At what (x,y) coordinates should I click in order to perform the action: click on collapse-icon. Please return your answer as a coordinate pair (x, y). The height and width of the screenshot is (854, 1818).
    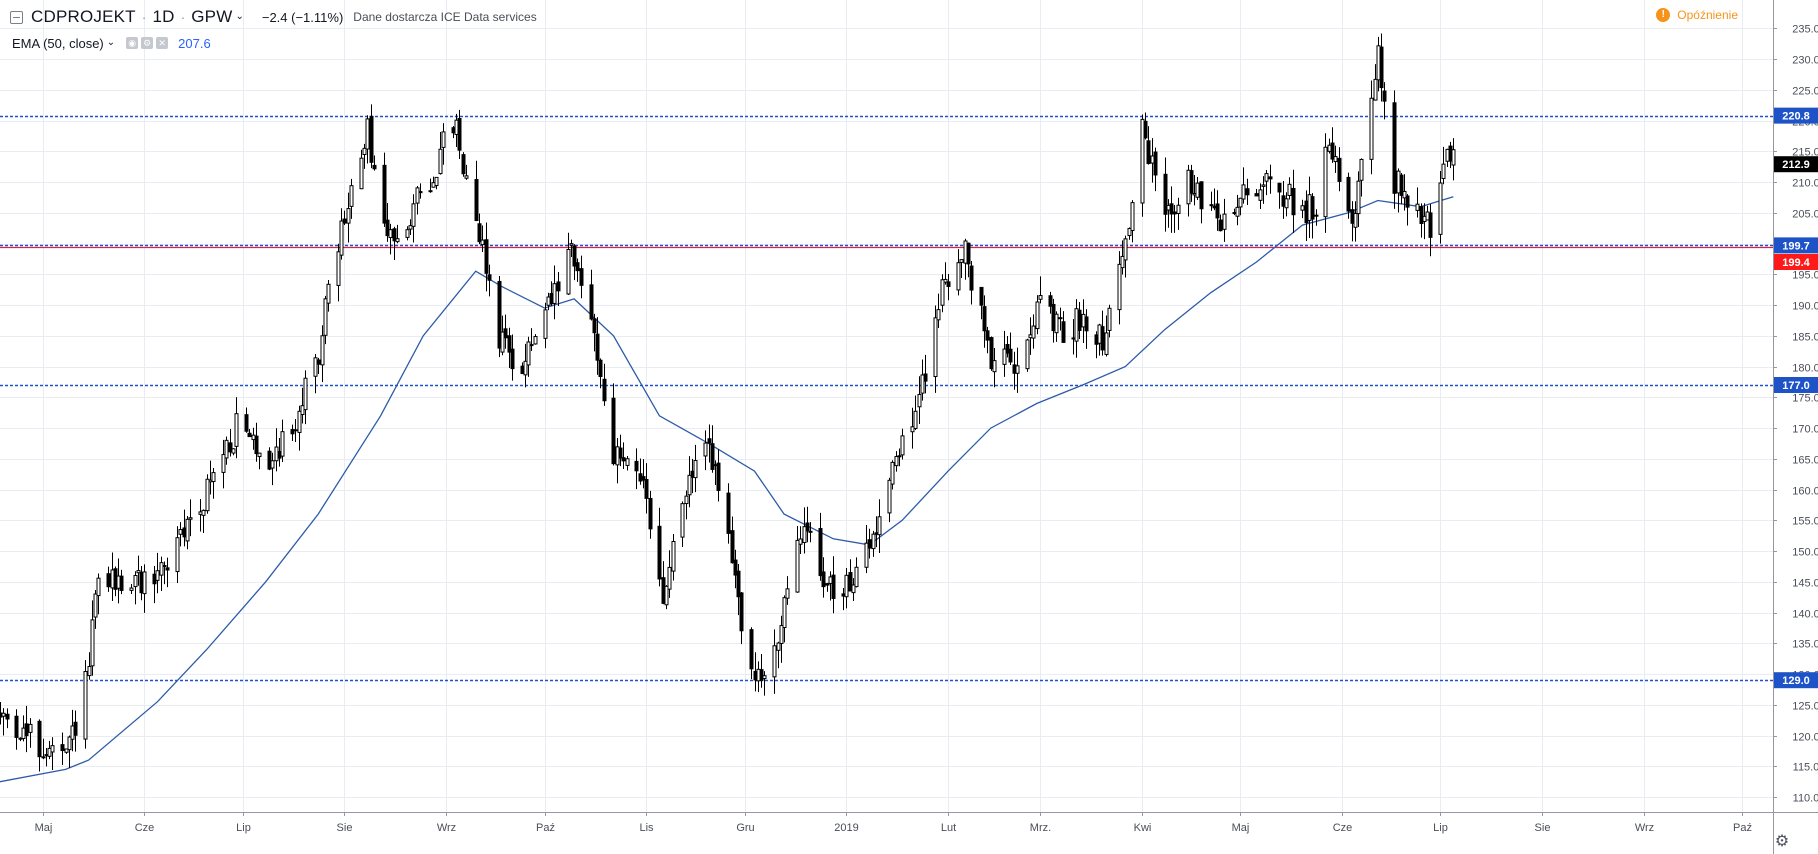
    Looking at the image, I should click on (16, 17).